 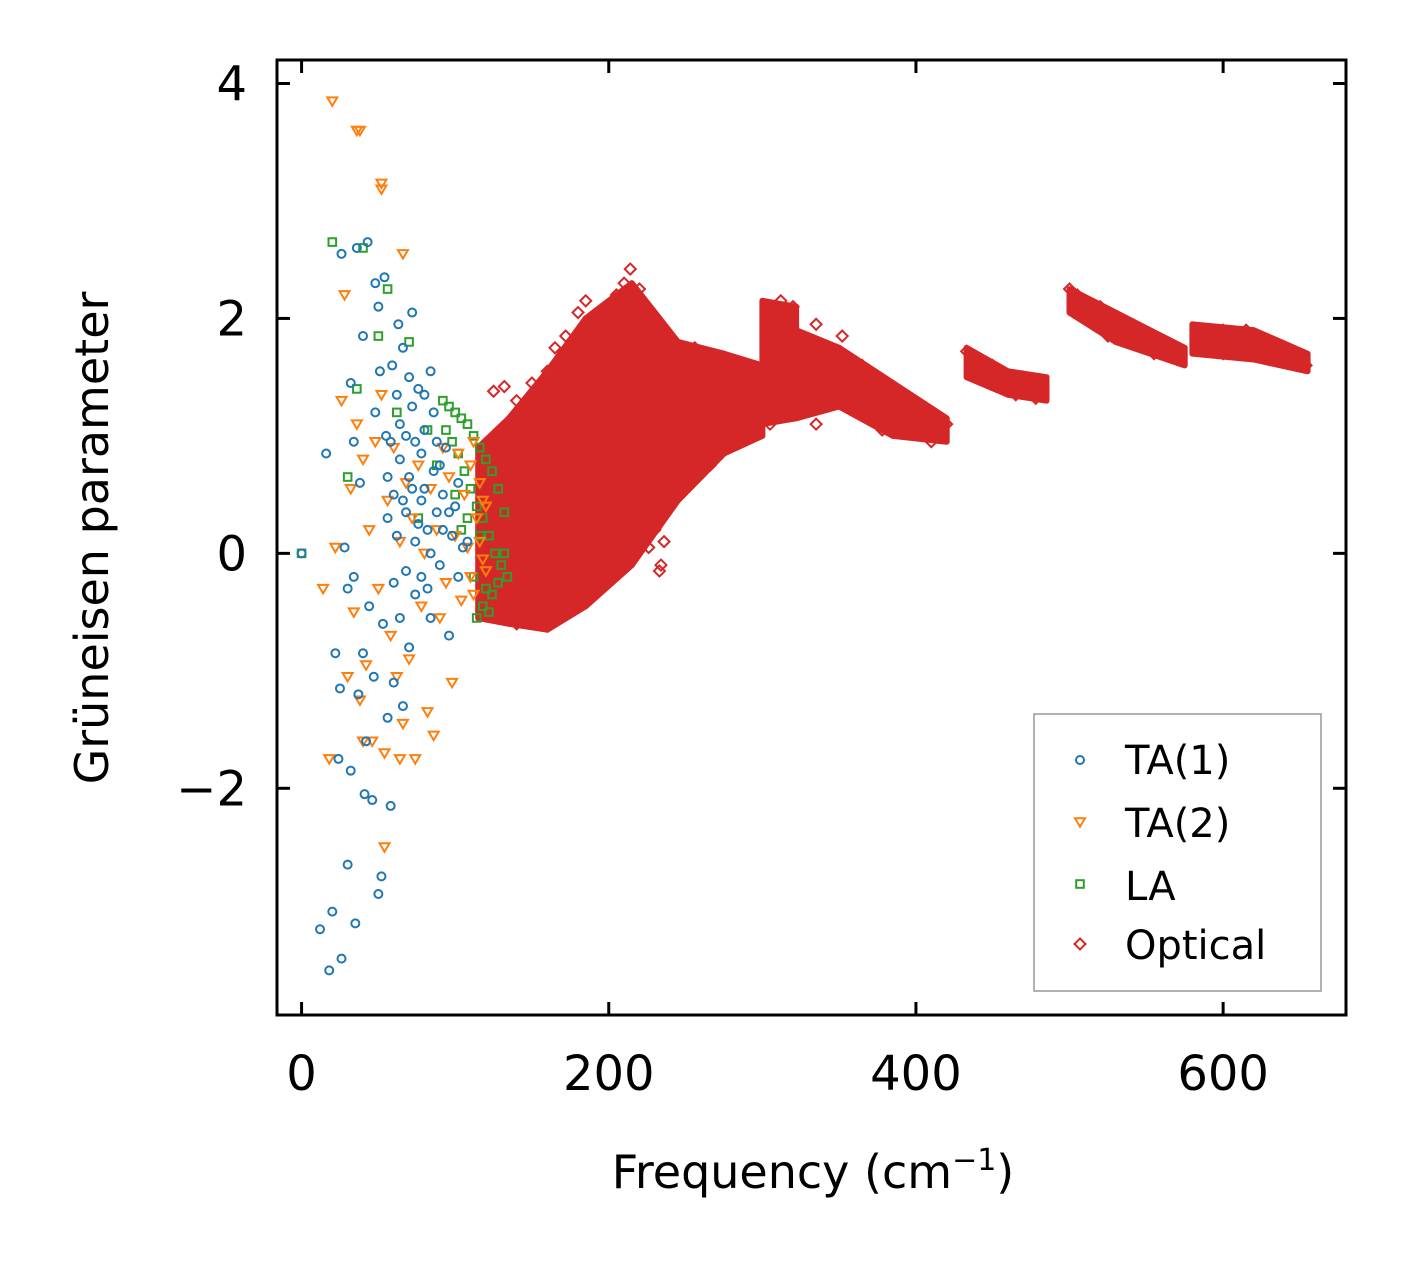 I want to click on y-tick-label: −2, so click(x=211, y=789).